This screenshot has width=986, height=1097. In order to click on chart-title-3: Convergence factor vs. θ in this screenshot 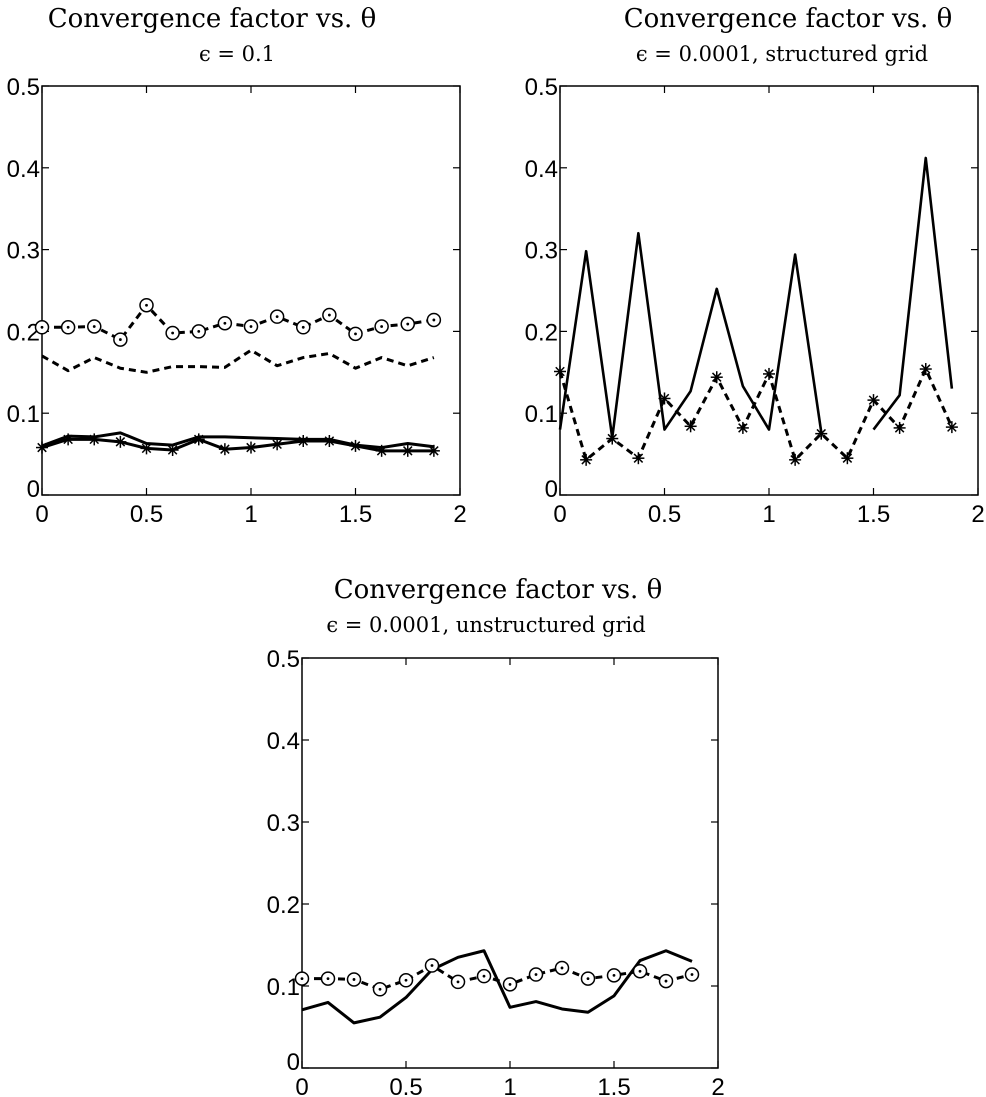, I will do `click(498, 590)`.